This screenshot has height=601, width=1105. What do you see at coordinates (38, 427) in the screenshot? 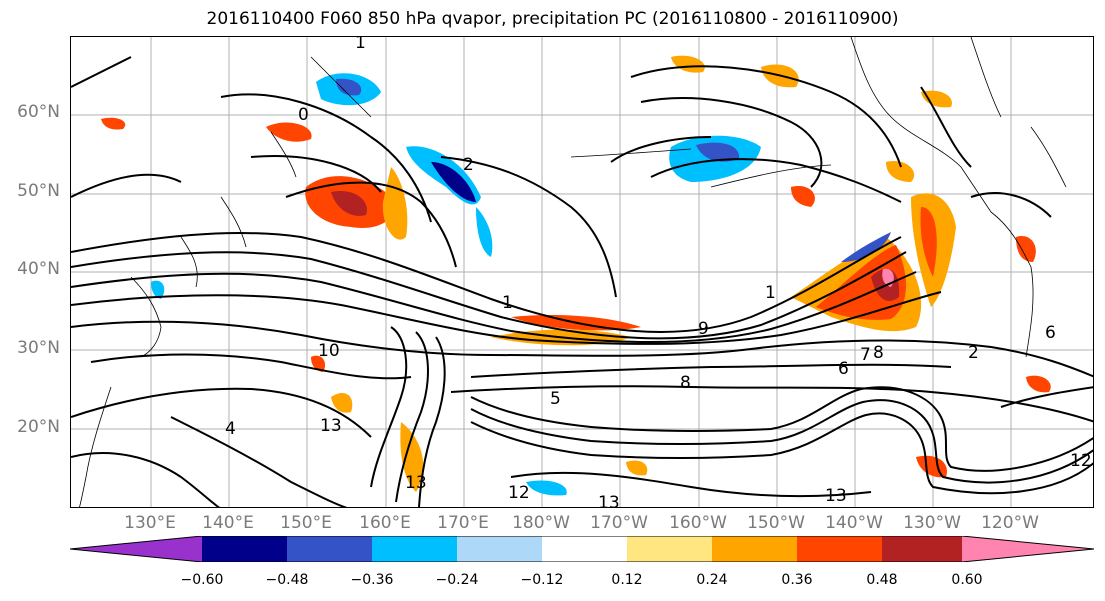
I see `lat-label-20n: 20°N` at bounding box center [38, 427].